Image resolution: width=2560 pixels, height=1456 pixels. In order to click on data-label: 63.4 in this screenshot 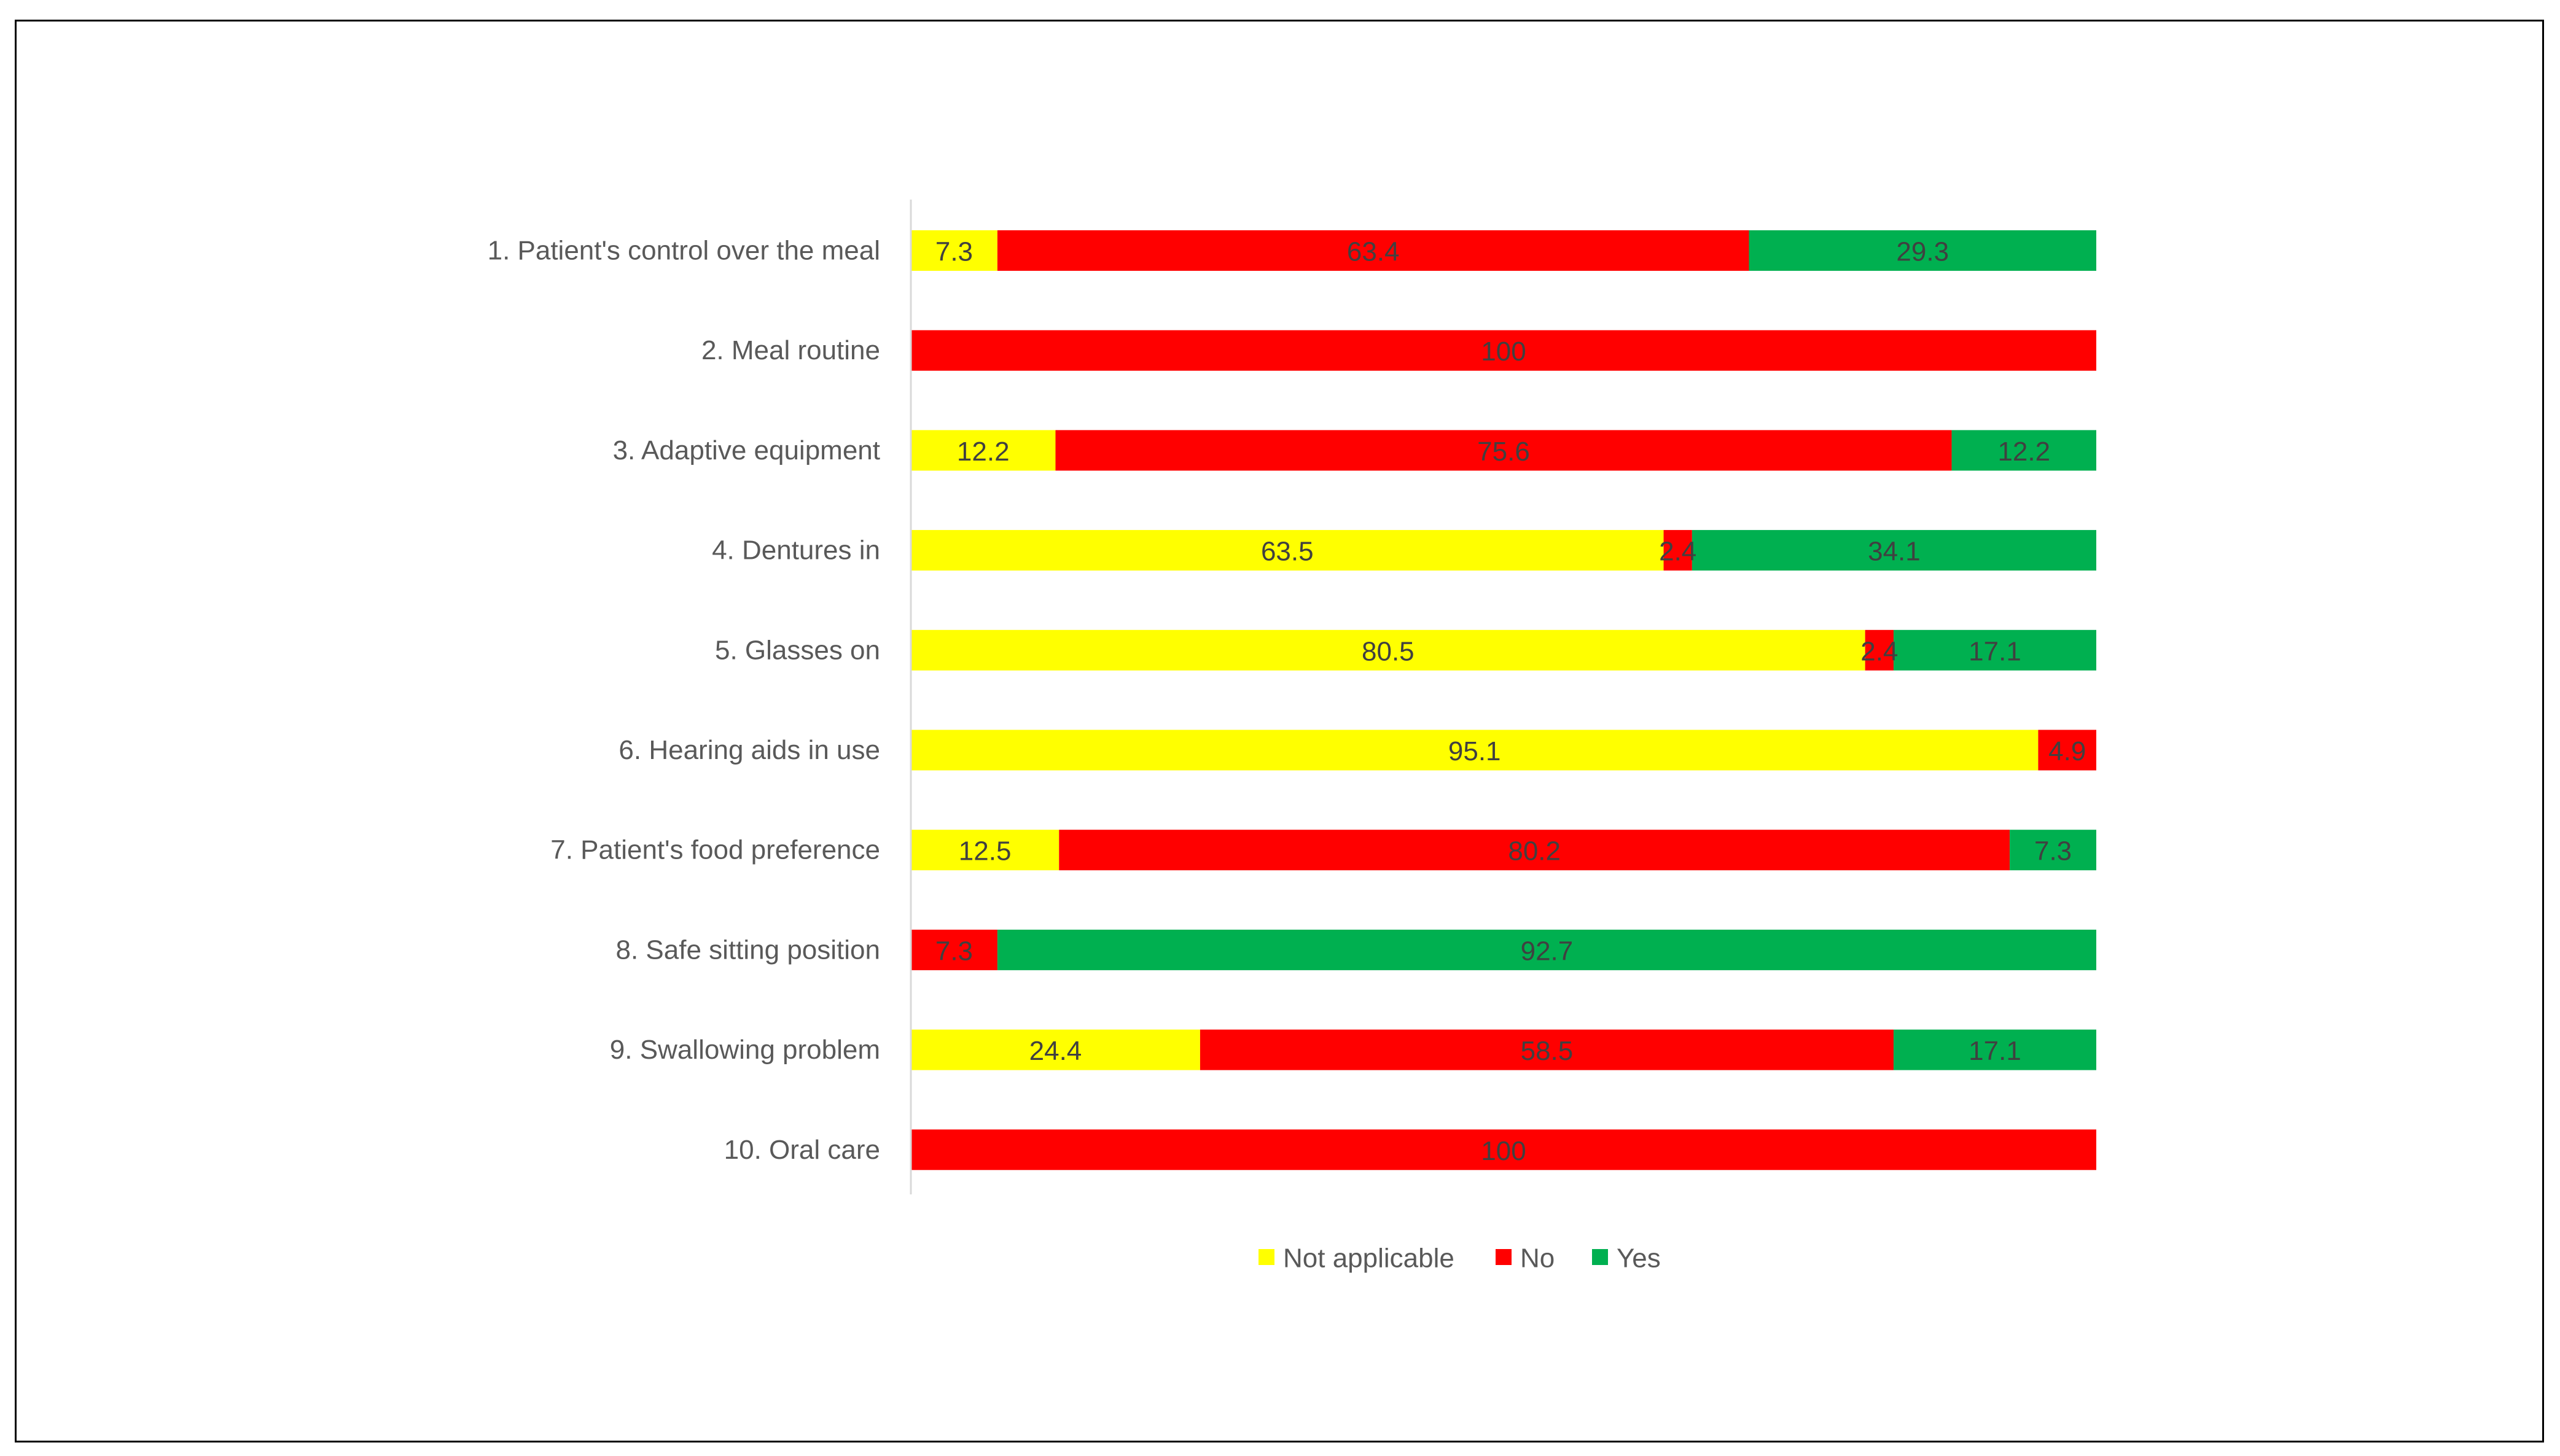, I will do `click(1373, 252)`.